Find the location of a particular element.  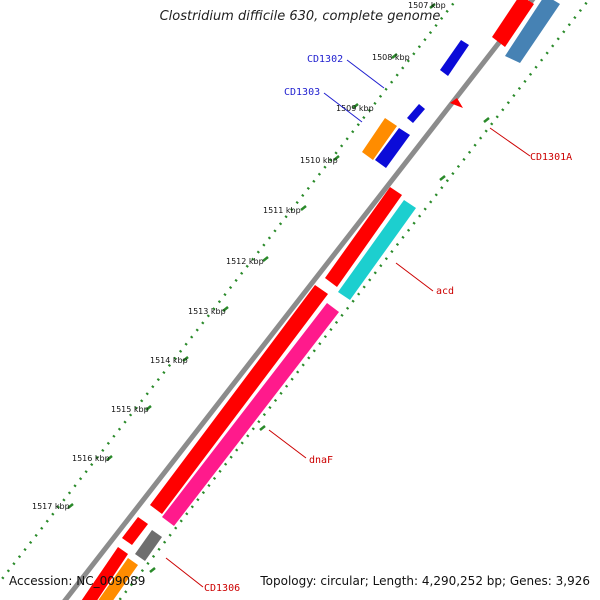

leader-cd1306 is located at coordinates (184, 572).